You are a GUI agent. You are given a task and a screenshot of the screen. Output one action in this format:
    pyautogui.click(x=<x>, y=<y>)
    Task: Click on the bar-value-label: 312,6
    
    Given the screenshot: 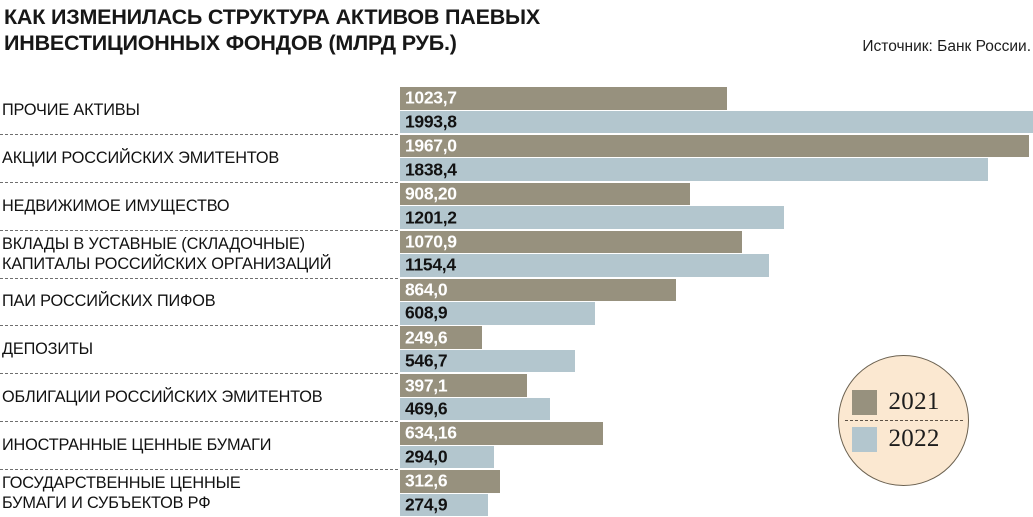 What is the action you would take?
    pyautogui.click(x=426, y=480)
    